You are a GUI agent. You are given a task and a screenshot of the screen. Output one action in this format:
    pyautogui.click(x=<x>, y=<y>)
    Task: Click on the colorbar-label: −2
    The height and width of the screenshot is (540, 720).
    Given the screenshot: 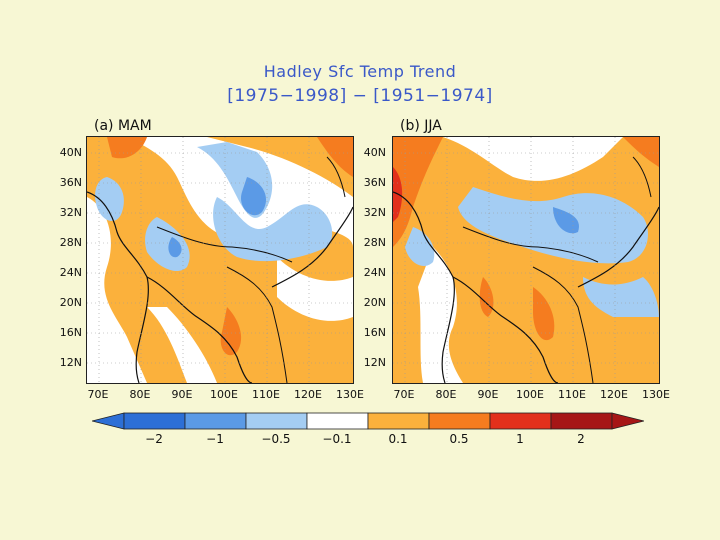 What is the action you would take?
    pyautogui.click(x=154, y=439)
    